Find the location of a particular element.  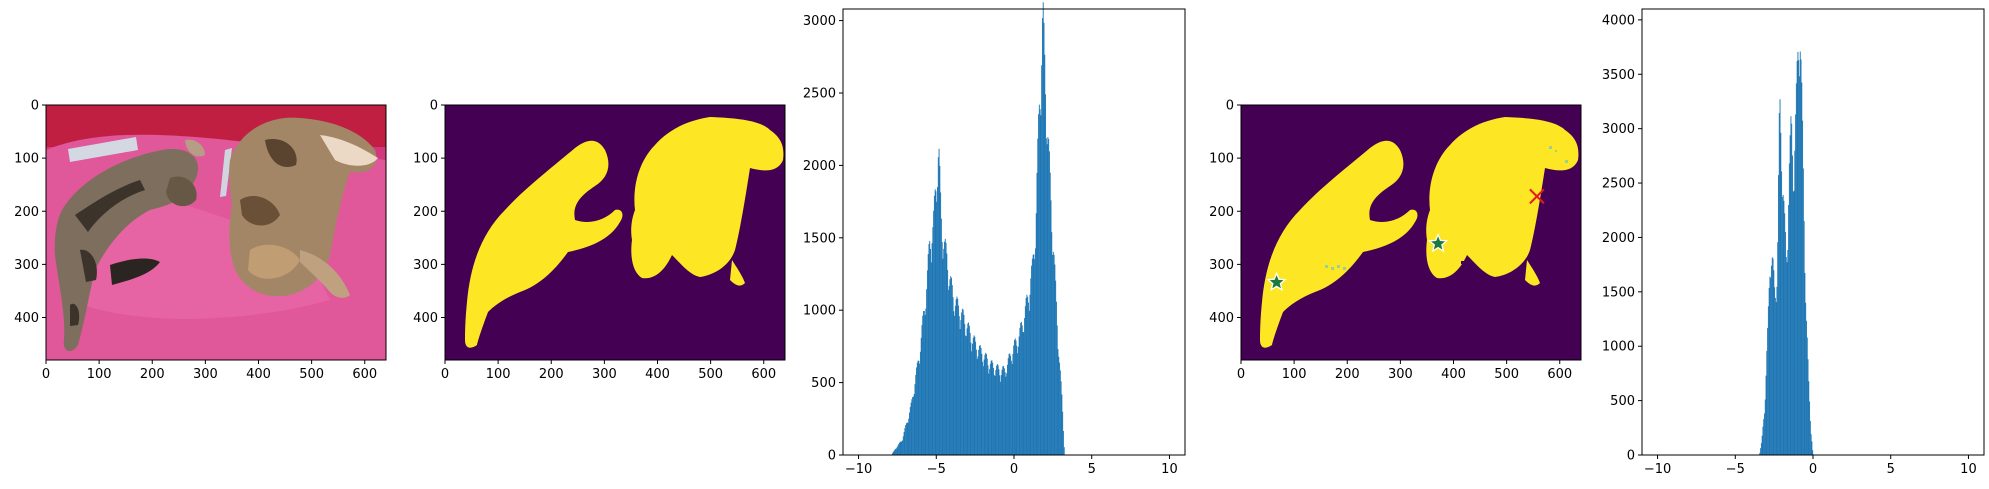

y-tick-label: 300 is located at coordinates (425, 265).